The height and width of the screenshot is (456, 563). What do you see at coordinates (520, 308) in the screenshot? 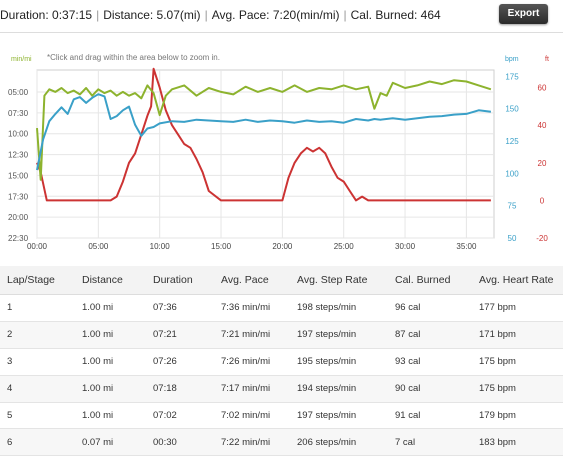
I see `table-cell: 177 bpm` at bounding box center [520, 308].